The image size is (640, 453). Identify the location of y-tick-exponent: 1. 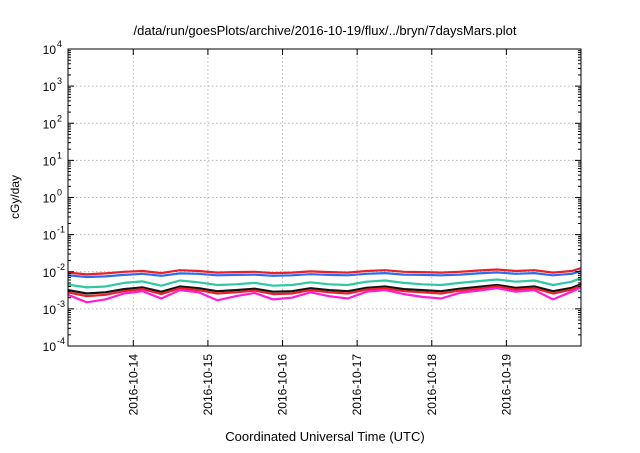
(59, 155).